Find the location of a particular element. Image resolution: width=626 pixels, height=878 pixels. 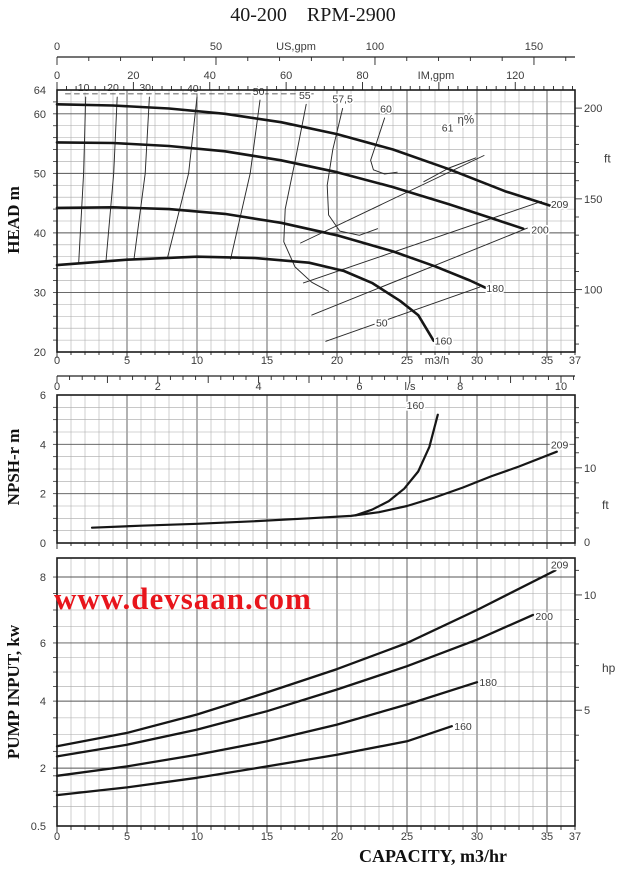

efficiency-label: 30 is located at coordinates (145, 88).